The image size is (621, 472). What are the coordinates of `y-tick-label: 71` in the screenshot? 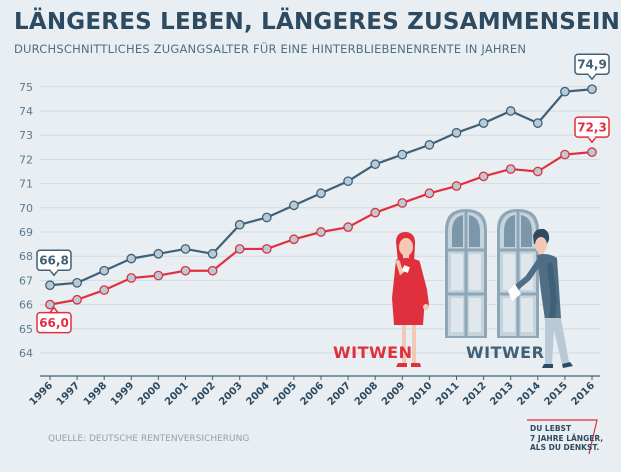 It's located at (26, 184).